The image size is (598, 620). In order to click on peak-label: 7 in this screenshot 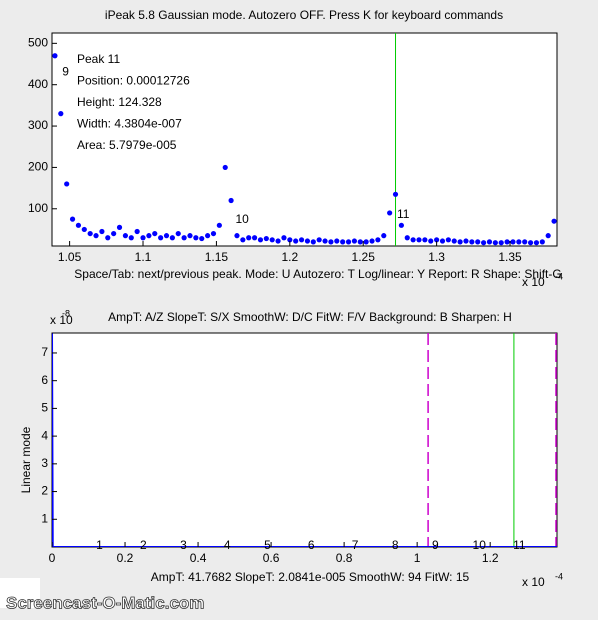, I will do `click(355, 545)`.